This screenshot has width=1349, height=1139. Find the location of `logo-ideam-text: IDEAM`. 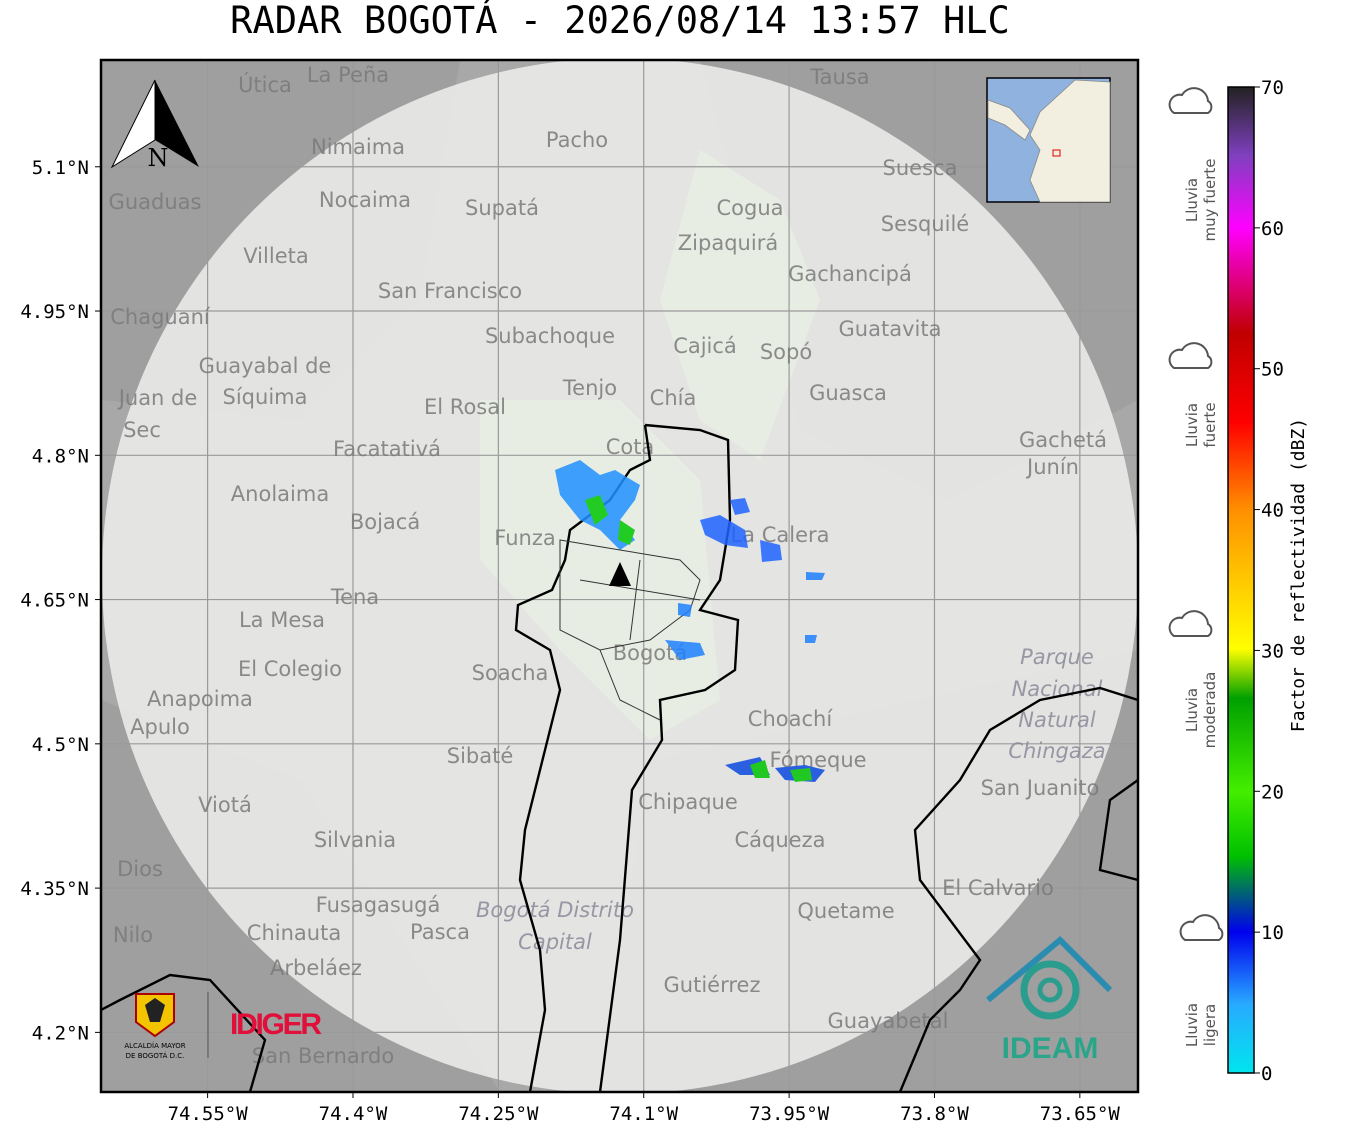

logo-ideam-text: IDEAM is located at coordinates (1050, 1048).